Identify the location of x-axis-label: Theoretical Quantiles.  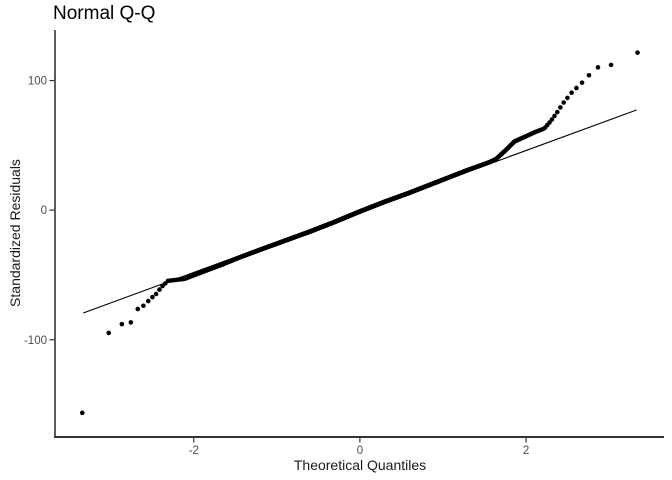
(360, 465).